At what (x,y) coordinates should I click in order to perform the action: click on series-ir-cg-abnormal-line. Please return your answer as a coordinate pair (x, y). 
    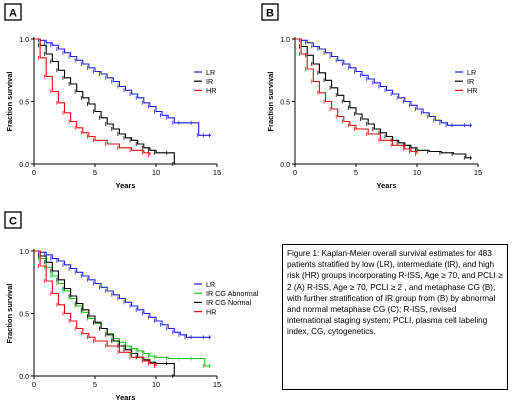
    Looking at the image, I should click on (122, 308).